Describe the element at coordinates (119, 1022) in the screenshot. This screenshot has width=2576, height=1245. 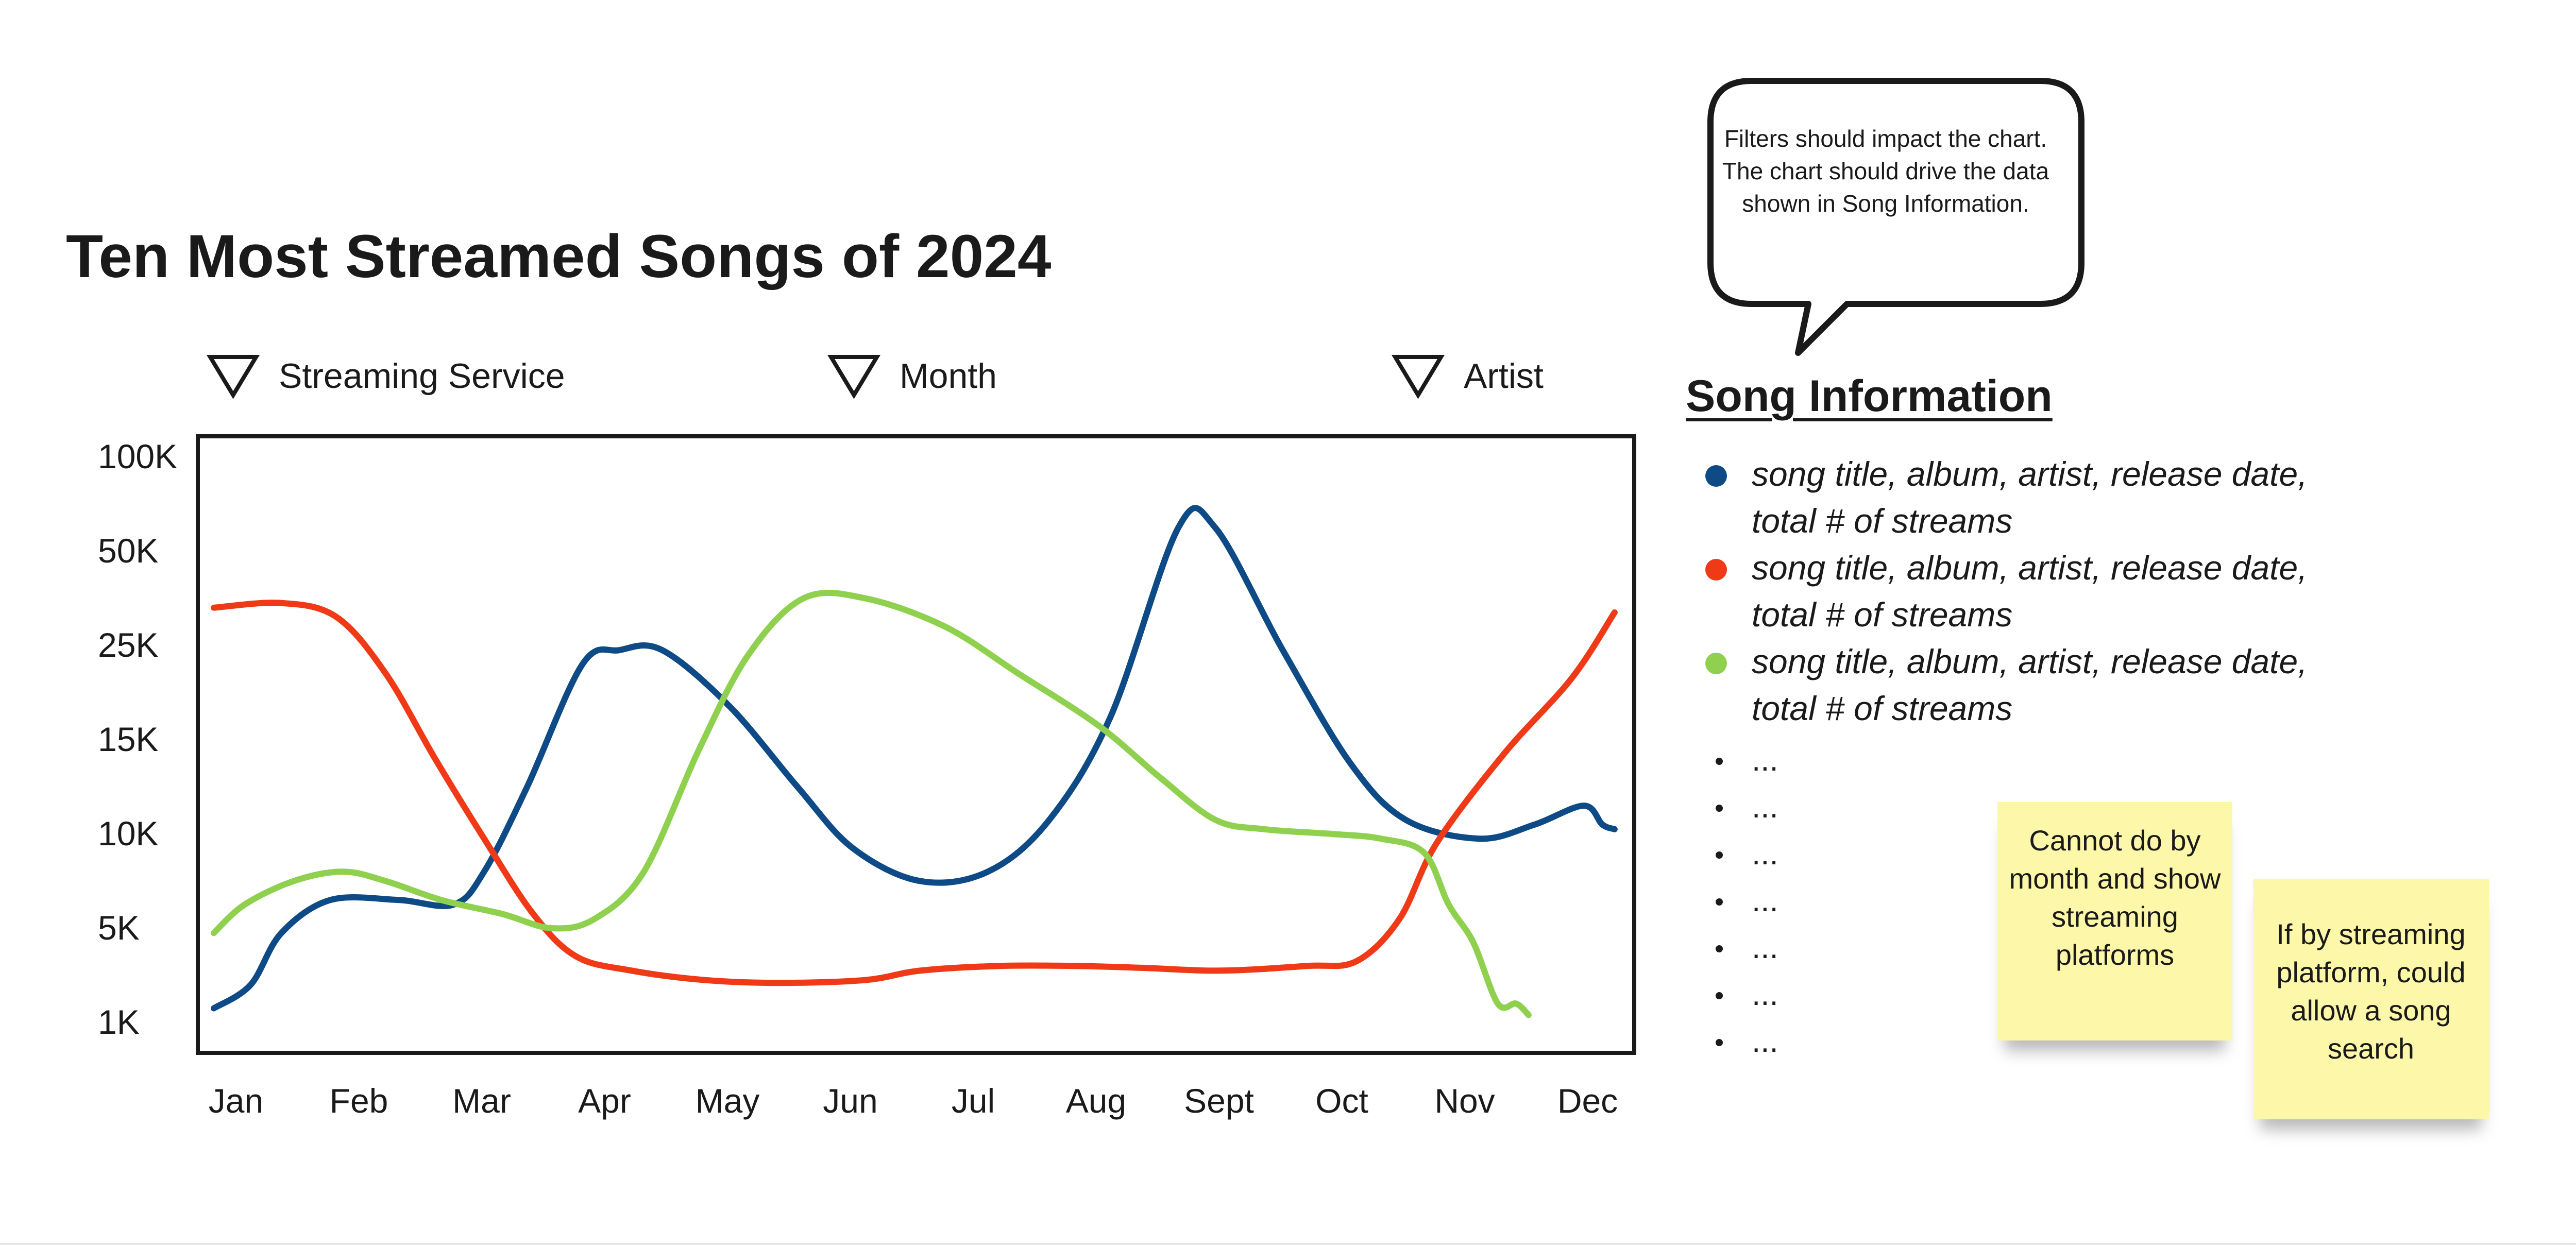
I see `y-tick-label: 1K` at that location.